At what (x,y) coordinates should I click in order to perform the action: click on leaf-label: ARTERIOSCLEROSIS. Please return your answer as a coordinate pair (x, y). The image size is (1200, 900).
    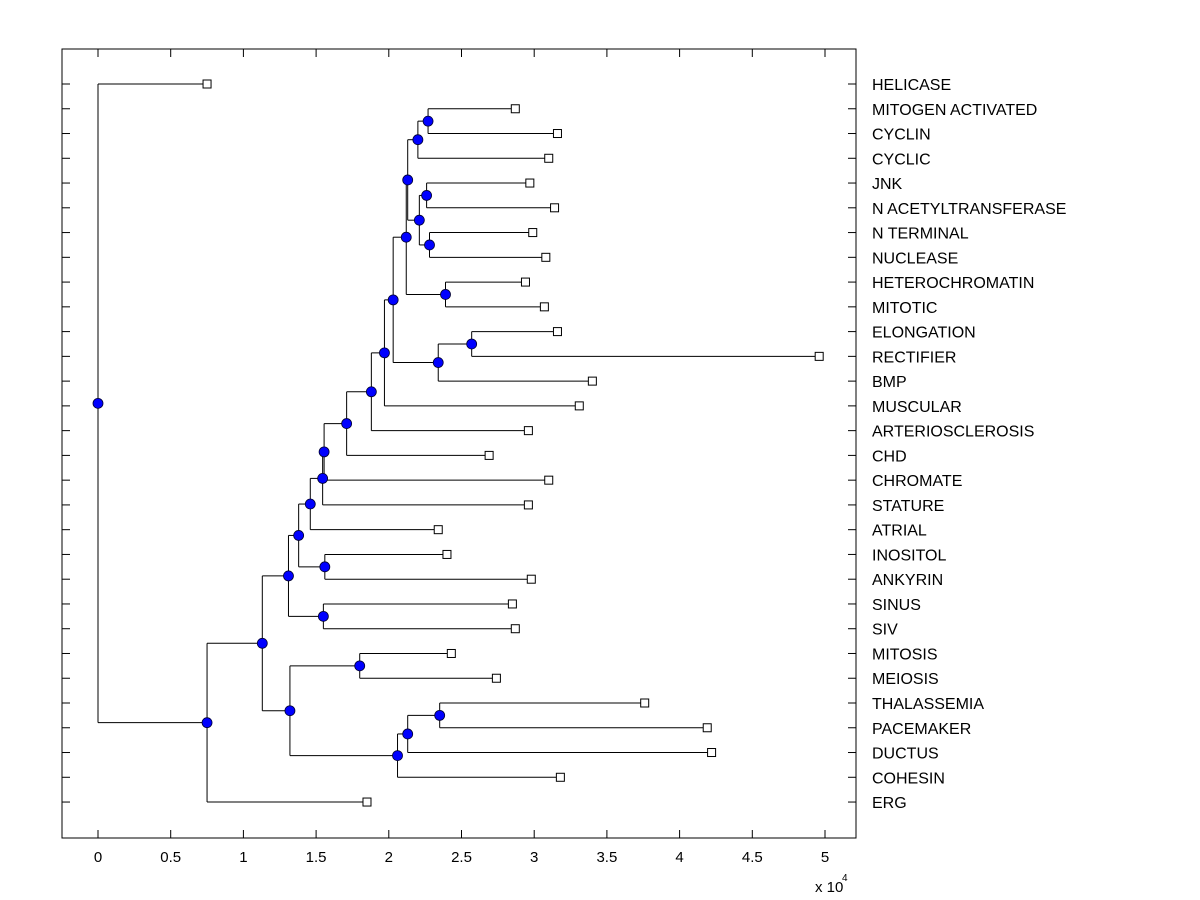
    Looking at the image, I should click on (953, 432).